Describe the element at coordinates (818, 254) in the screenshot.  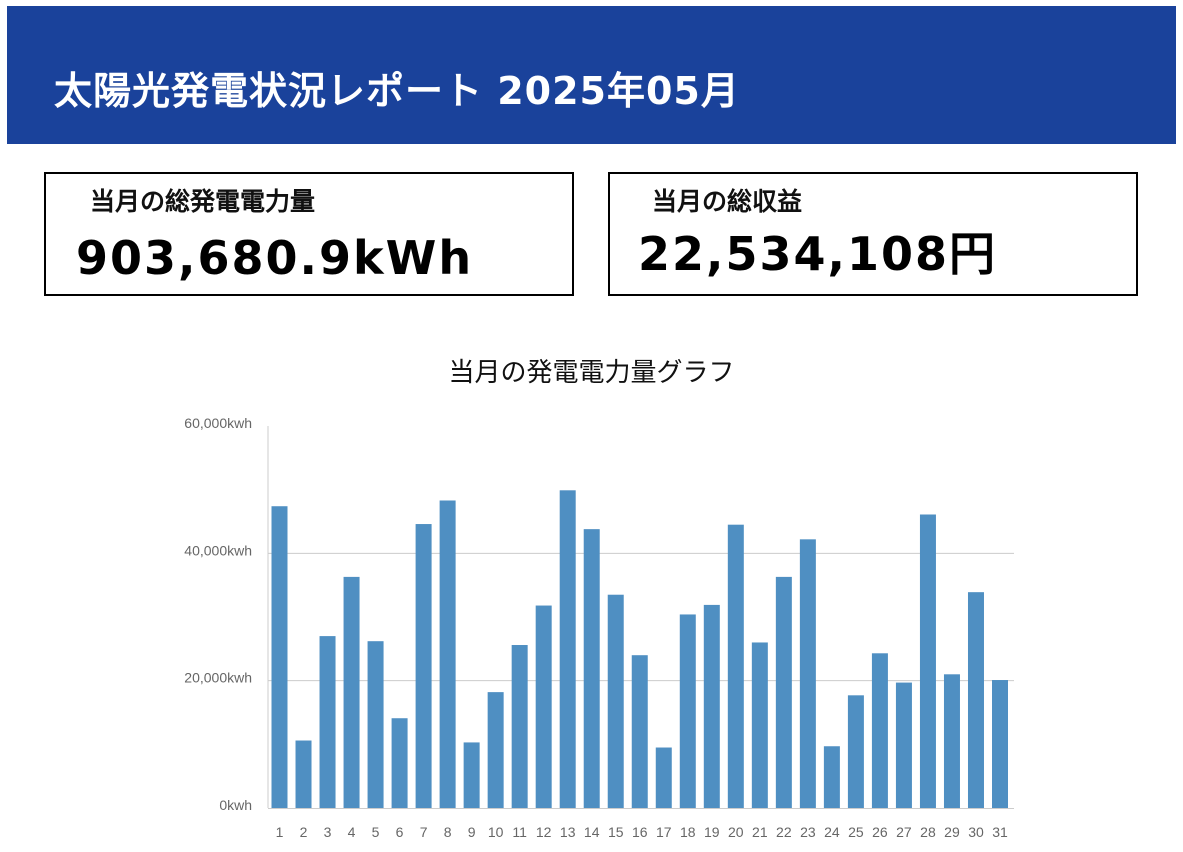
I see `total-revenue-value: 22,534,108円` at that location.